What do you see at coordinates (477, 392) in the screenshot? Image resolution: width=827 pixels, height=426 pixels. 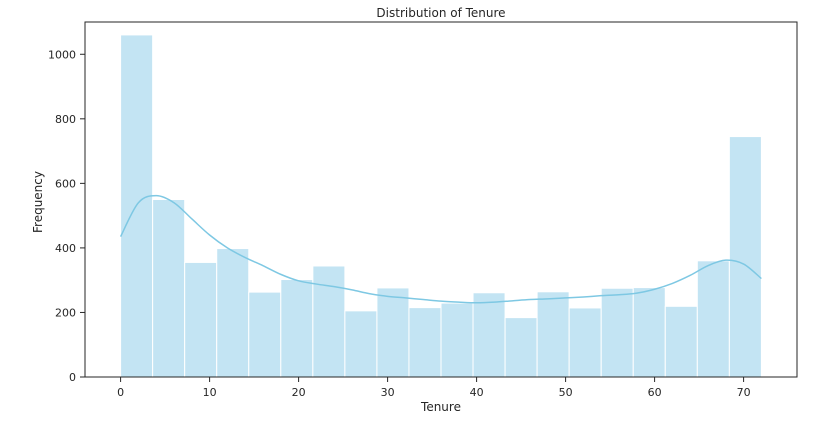 I see `x-tick-label: 40` at bounding box center [477, 392].